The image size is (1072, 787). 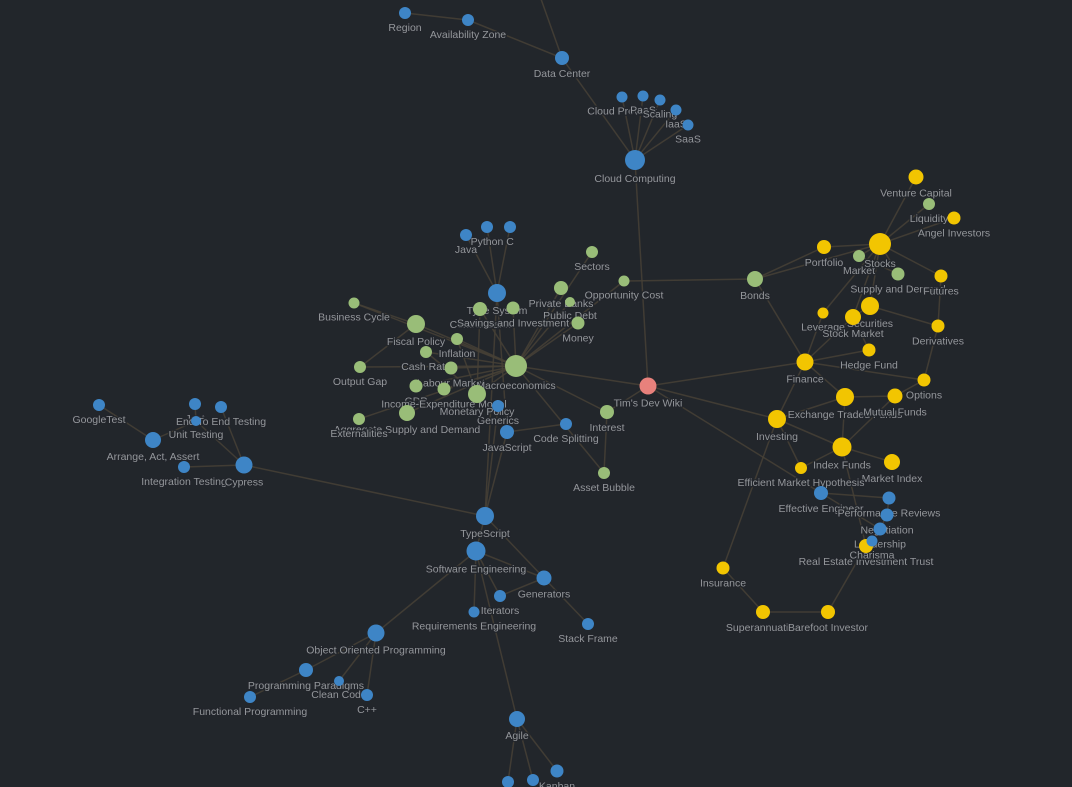 What do you see at coordinates (954, 218) in the screenshot?
I see `graph-node-angel-investors` at bounding box center [954, 218].